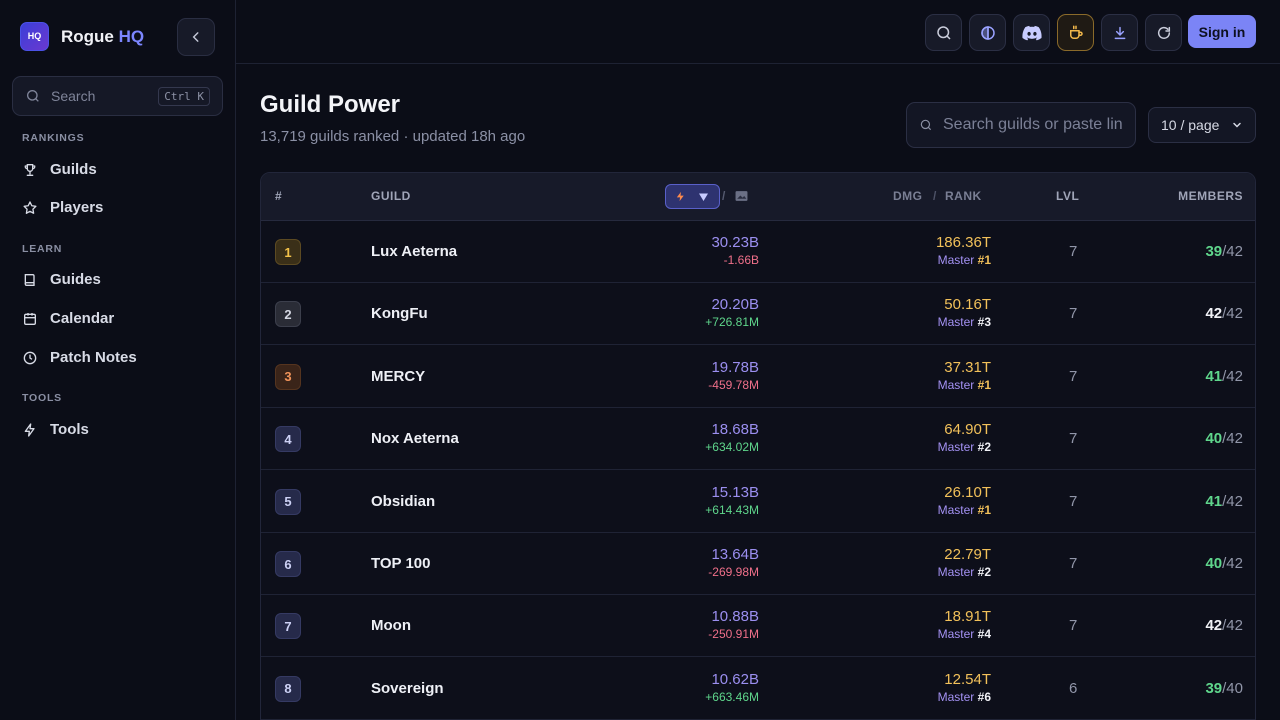 This screenshot has height=720, width=1280. I want to click on sidebar-item-tools: Tools, so click(55, 429).